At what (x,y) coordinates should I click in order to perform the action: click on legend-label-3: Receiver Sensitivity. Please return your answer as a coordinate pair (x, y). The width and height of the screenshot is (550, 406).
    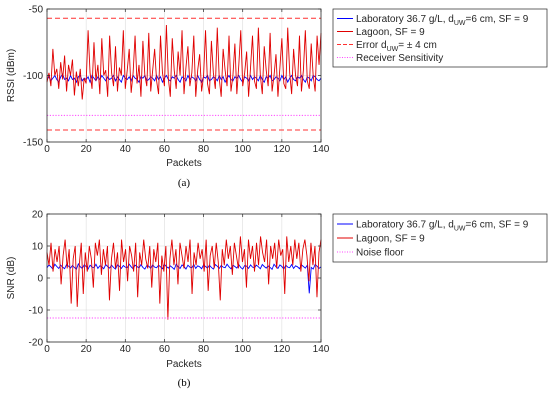
    Looking at the image, I should click on (399, 58).